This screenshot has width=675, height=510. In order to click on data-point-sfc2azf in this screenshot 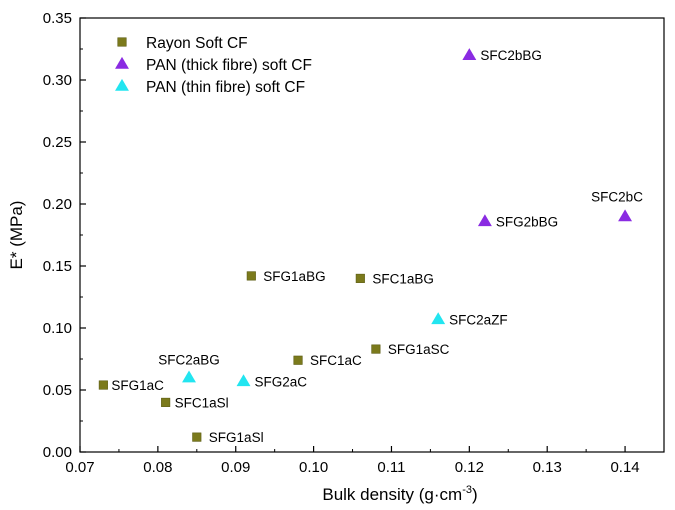, I will do `click(438, 318)`.